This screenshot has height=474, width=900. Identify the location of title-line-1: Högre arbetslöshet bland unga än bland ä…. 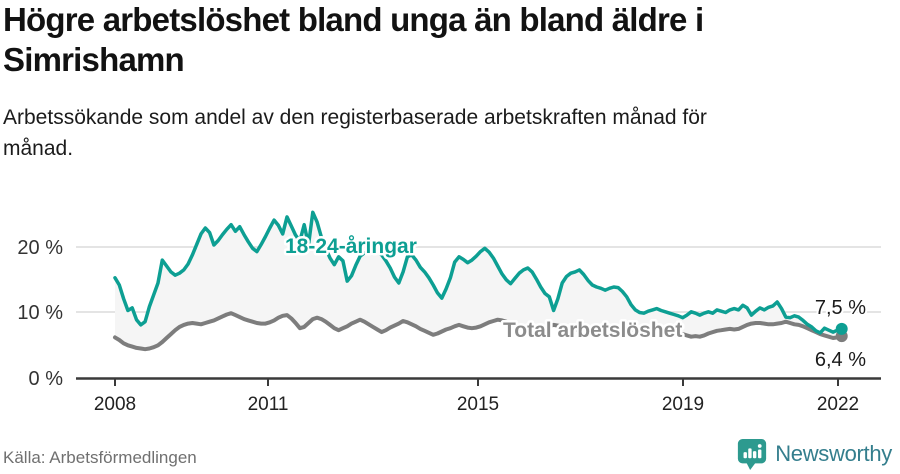
(353, 19).